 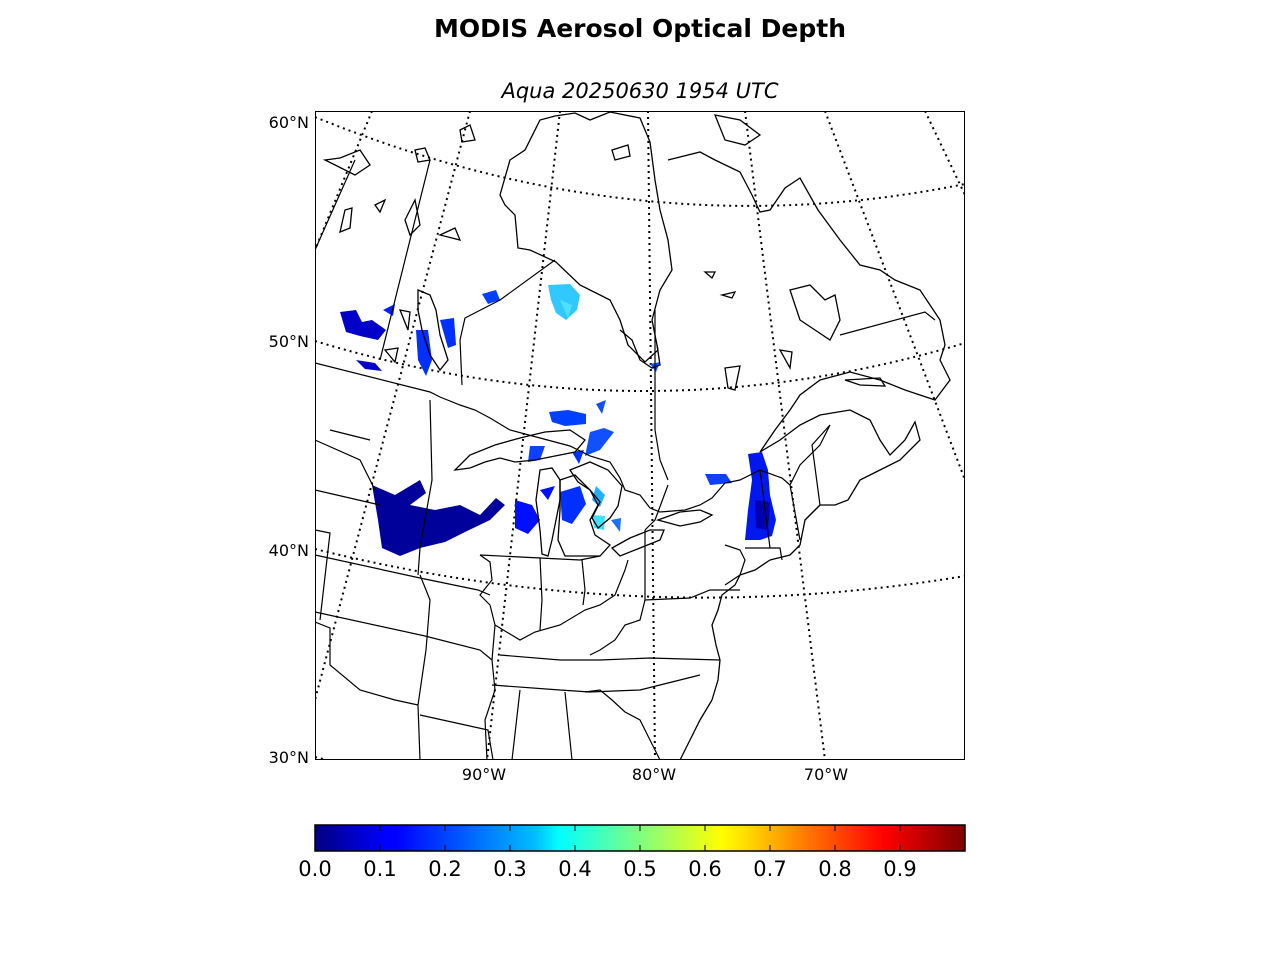 I want to click on figure-title: MODIS Aerosol Optical Depth, so click(x=639, y=28).